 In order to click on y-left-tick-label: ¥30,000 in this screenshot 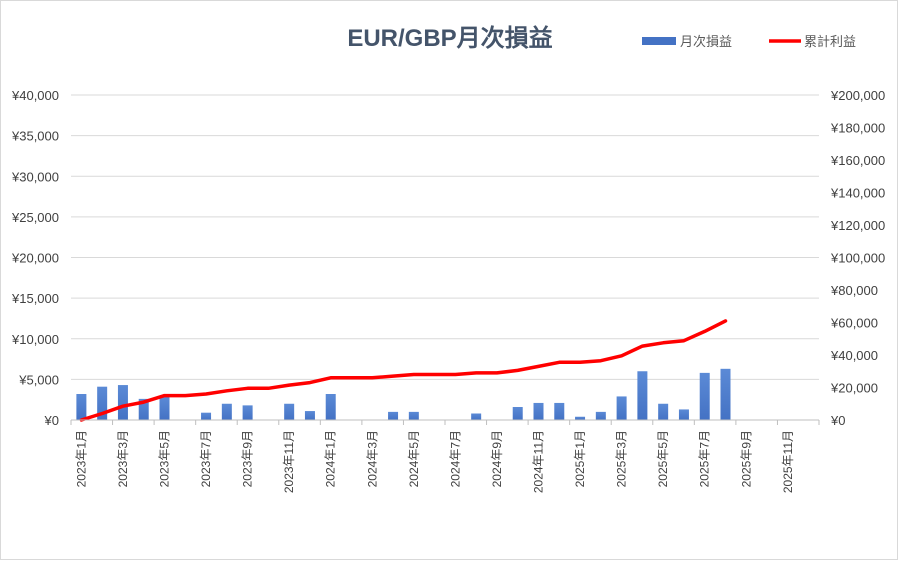, I will do `click(35, 176)`.